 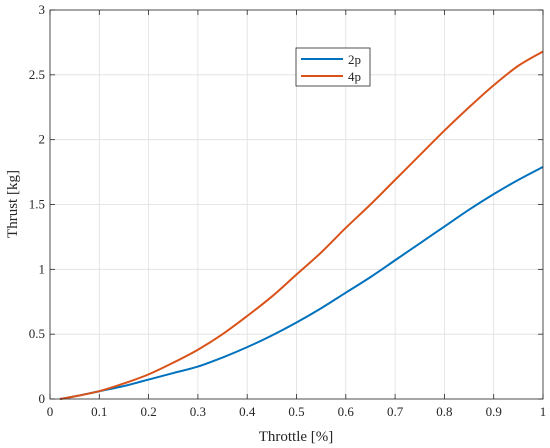 I want to click on y-axis-label: Thrust [kg], so click(x=13, y=204).